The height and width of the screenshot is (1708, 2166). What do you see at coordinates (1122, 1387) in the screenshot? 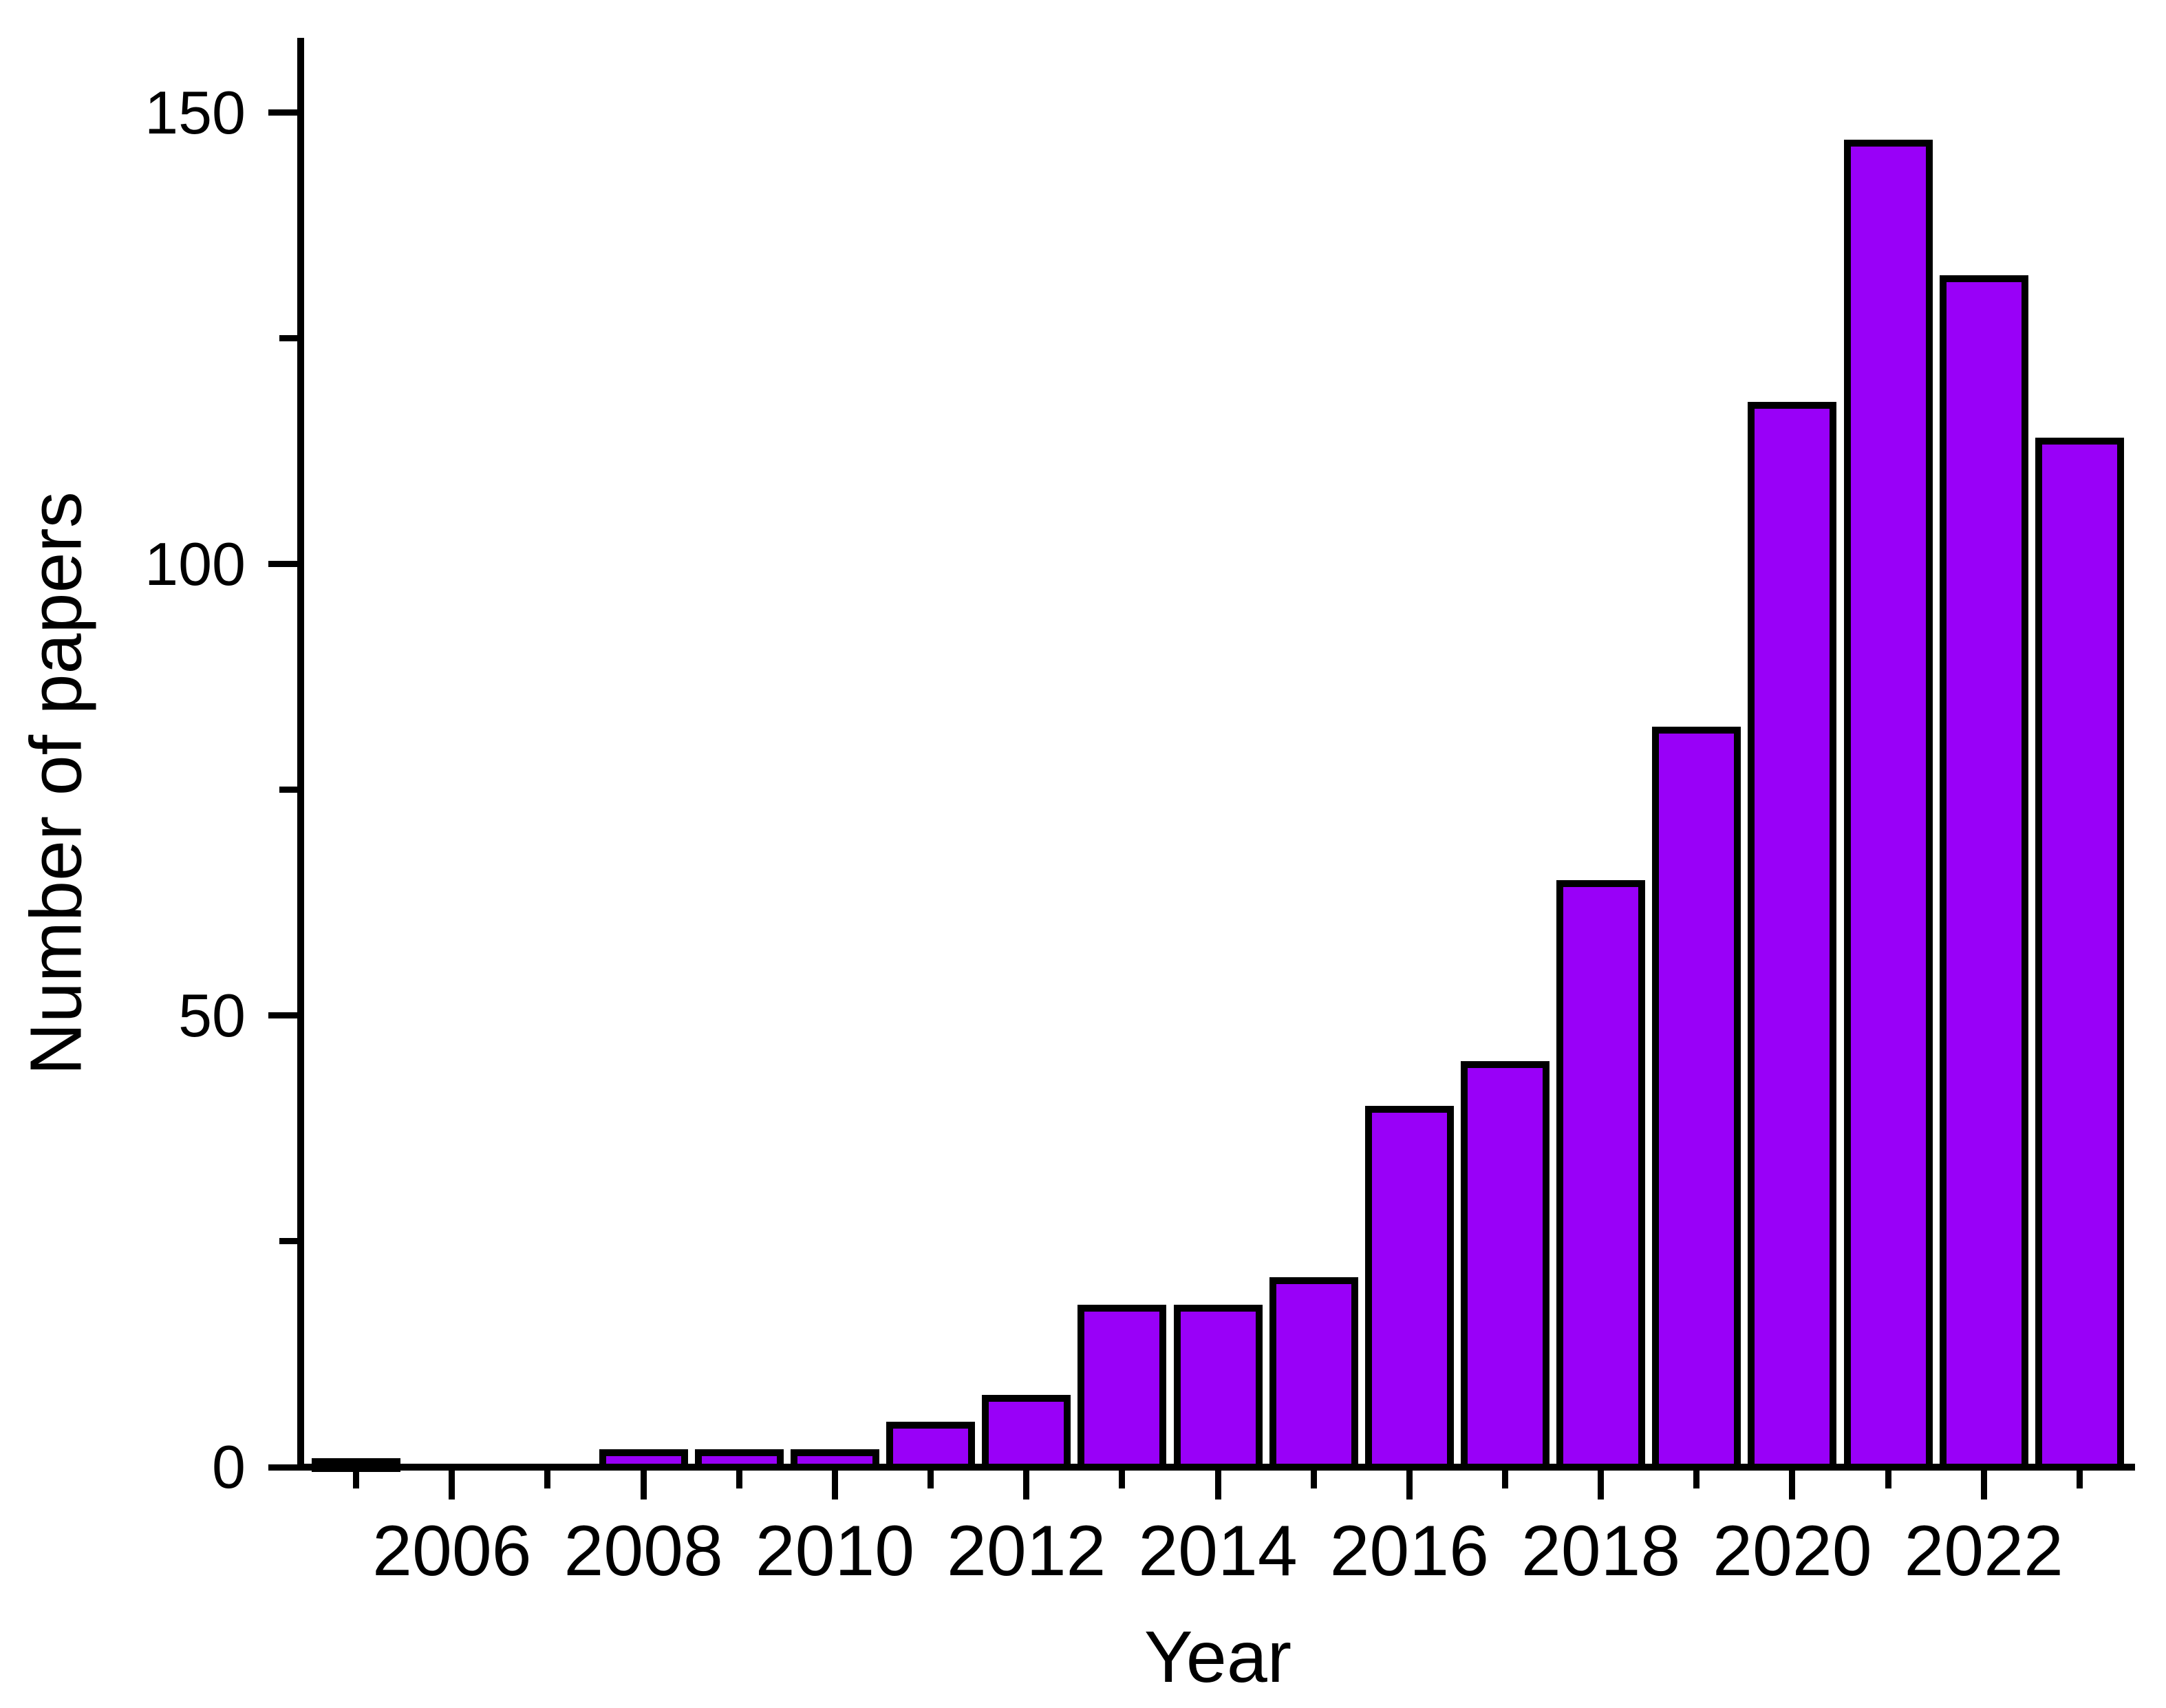
I see `bar-2013` at bounding box center [1122, 1387].